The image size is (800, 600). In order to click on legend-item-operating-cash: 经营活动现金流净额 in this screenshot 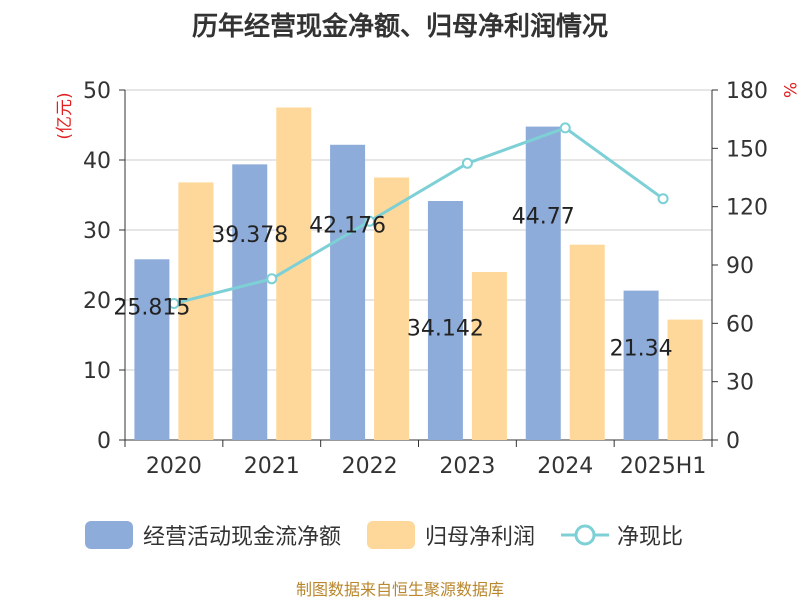, I will do `click(213, 535)`.